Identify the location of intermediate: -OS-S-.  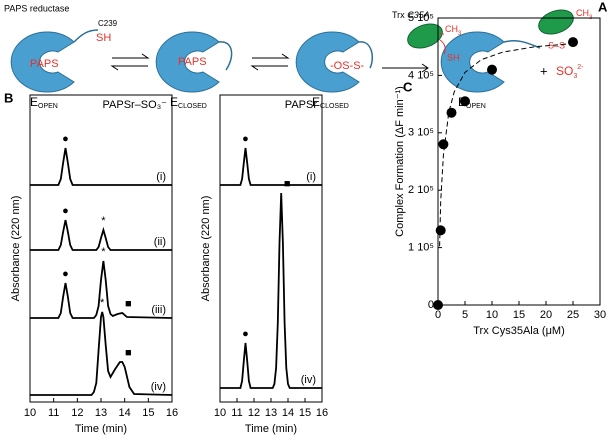
(347, 66).